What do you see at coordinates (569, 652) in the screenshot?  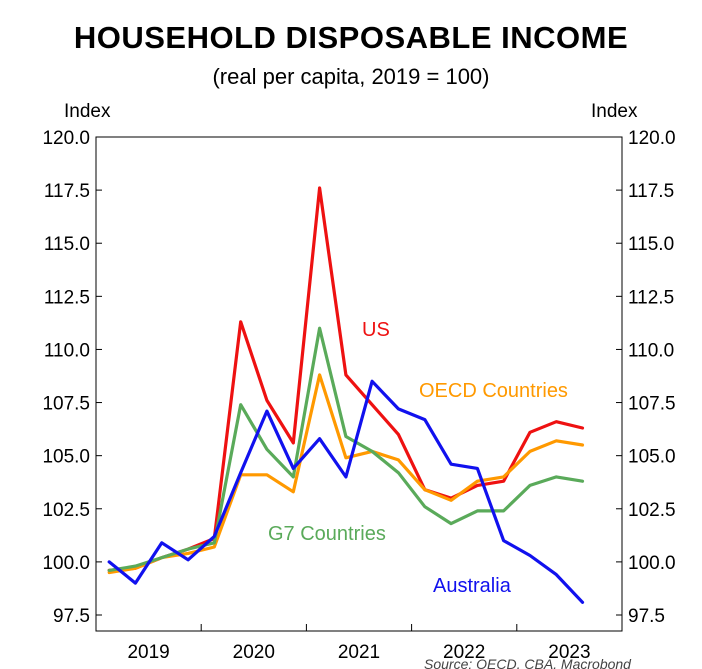 I see `x-tick-label: 2023` at bounding box center [569, 652].